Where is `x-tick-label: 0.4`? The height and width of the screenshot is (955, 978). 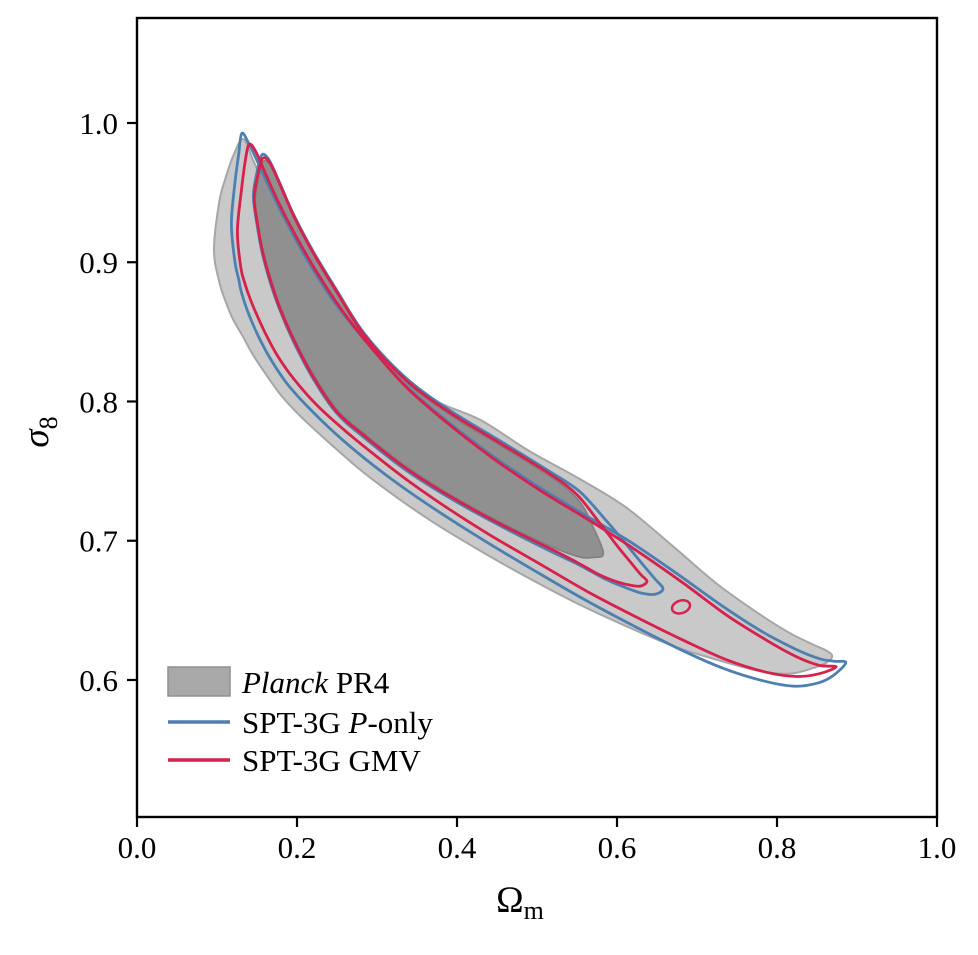 x-tick-label: 0.4 is located at coordinates (457, 847).